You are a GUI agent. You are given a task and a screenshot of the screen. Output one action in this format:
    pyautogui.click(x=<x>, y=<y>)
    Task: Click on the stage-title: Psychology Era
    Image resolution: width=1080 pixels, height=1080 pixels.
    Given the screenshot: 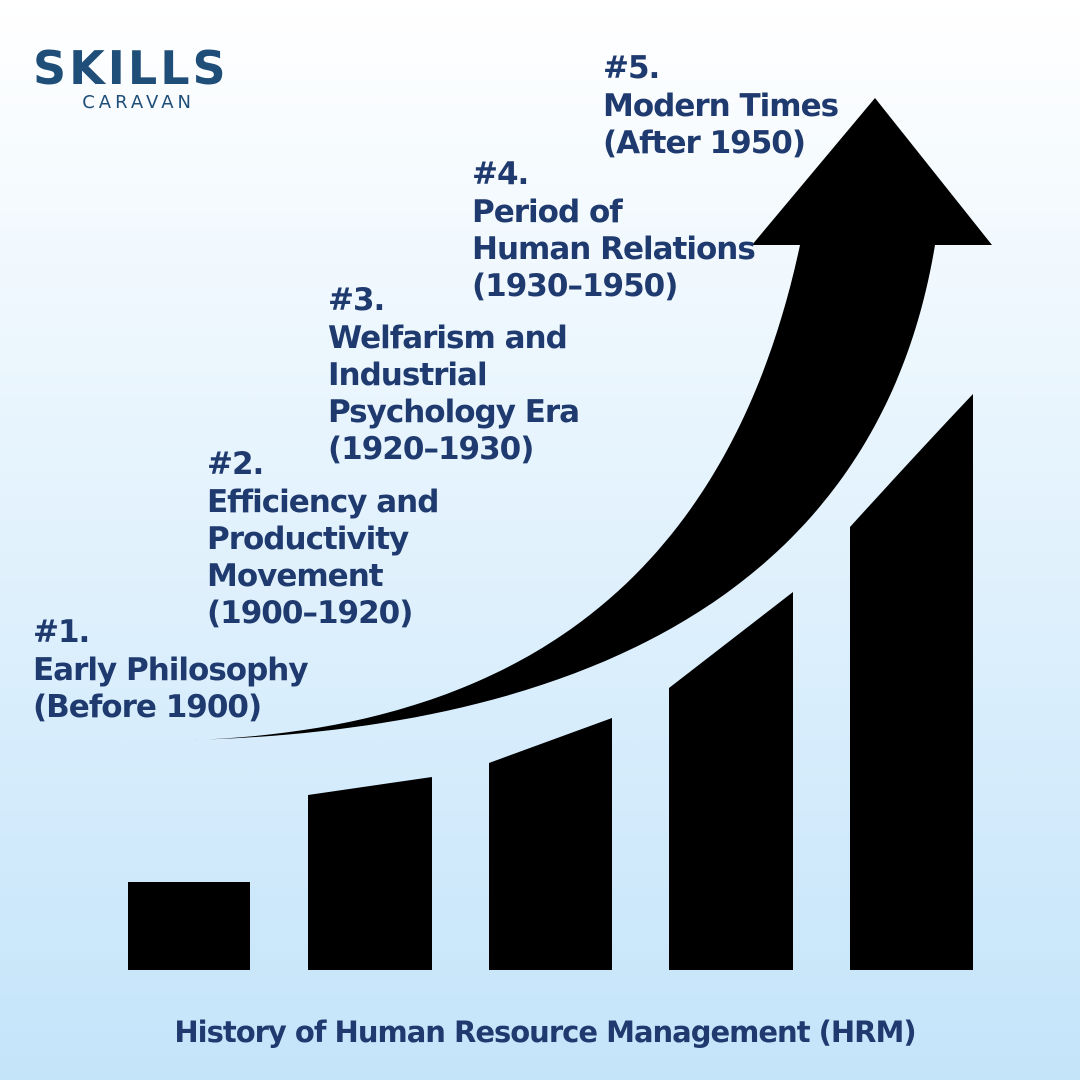 What is the action you would take?
    pyautogui.click(x=453, y=412)
    